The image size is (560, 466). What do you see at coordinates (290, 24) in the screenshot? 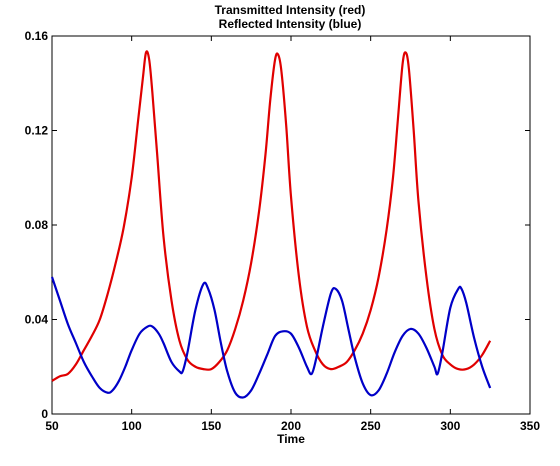
I see `chart-subtitle: Reflected Intensity (blue)` at bounding box center [290, 24].